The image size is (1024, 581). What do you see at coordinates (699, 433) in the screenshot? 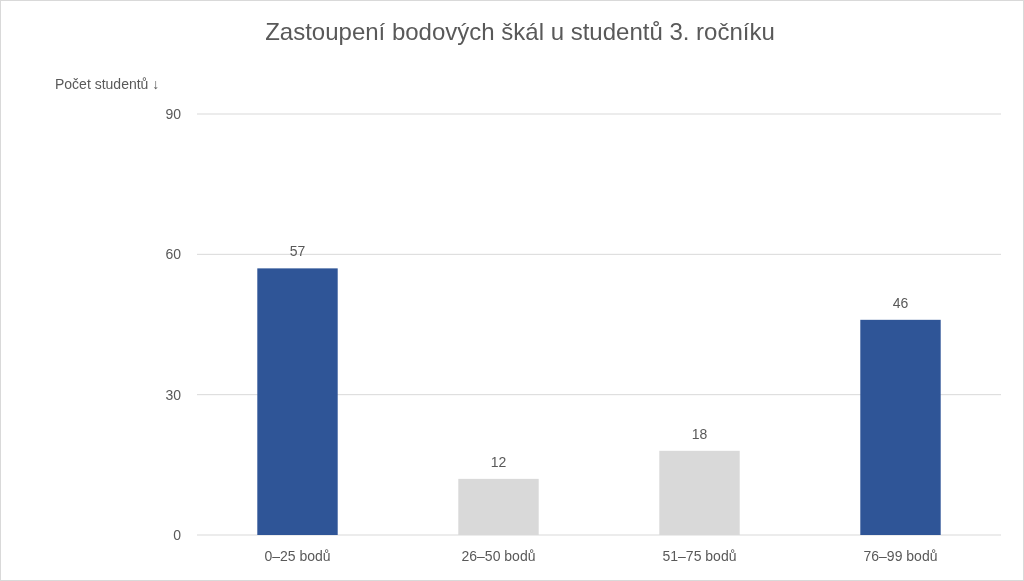
I see `data-label: 18` at bounding box center [699, 433].